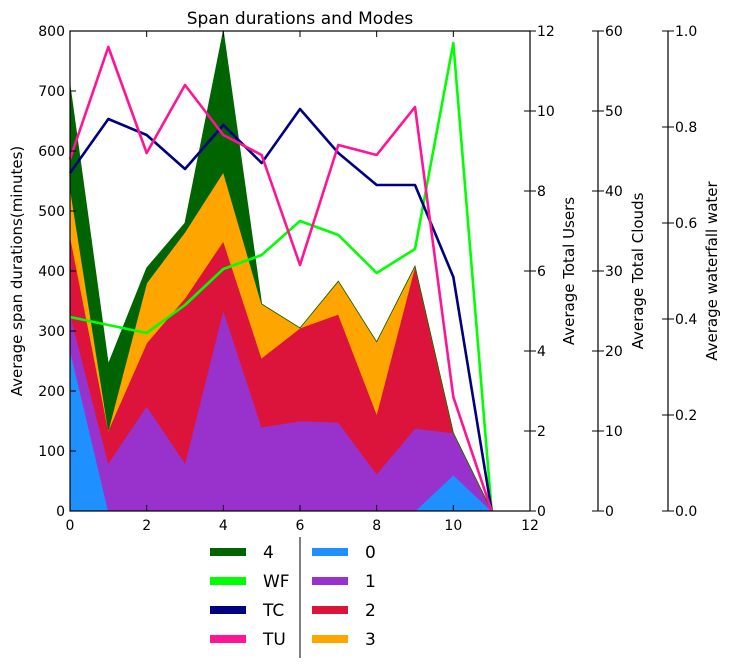  What do you see at coordinates (686, 320) in the screenshot?
I see `water-tick-label: 0.4` at bounding box center [686, 320].